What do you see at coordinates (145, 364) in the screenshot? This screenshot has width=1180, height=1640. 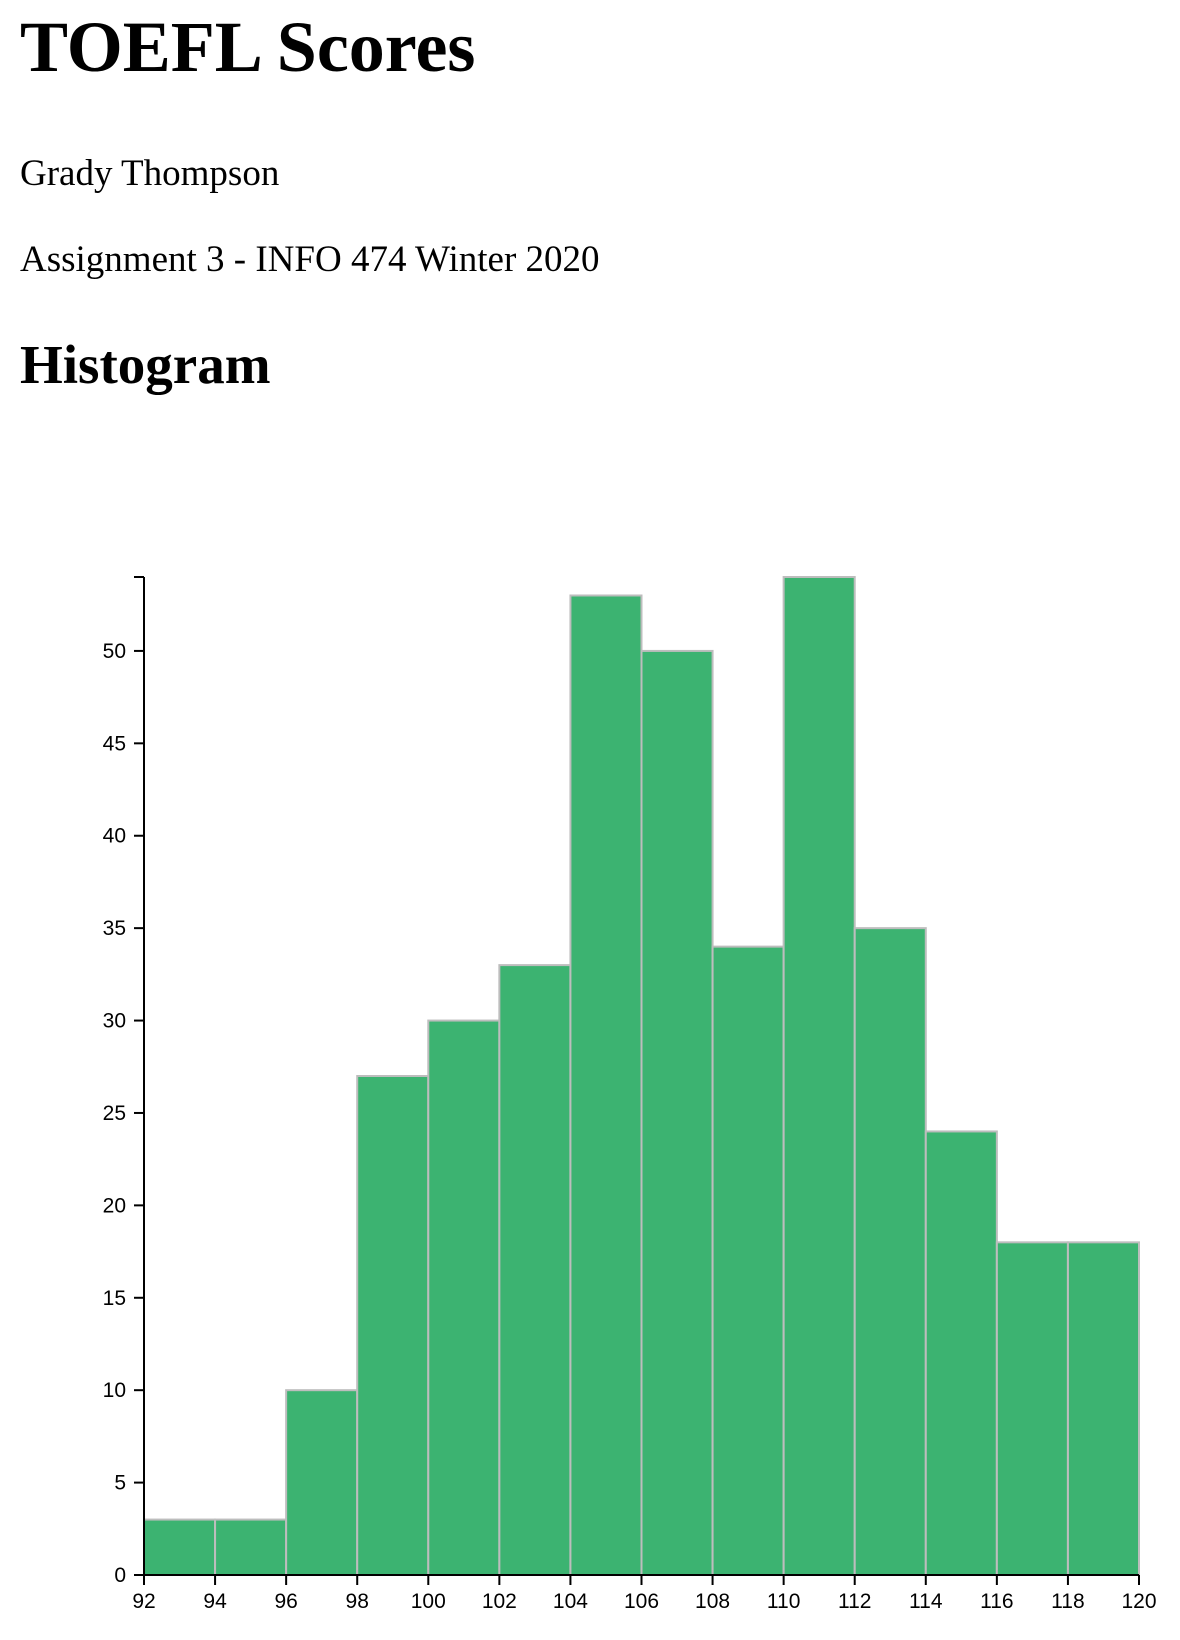 I see `section-title: Histogram` at bounding box center [145, 364].